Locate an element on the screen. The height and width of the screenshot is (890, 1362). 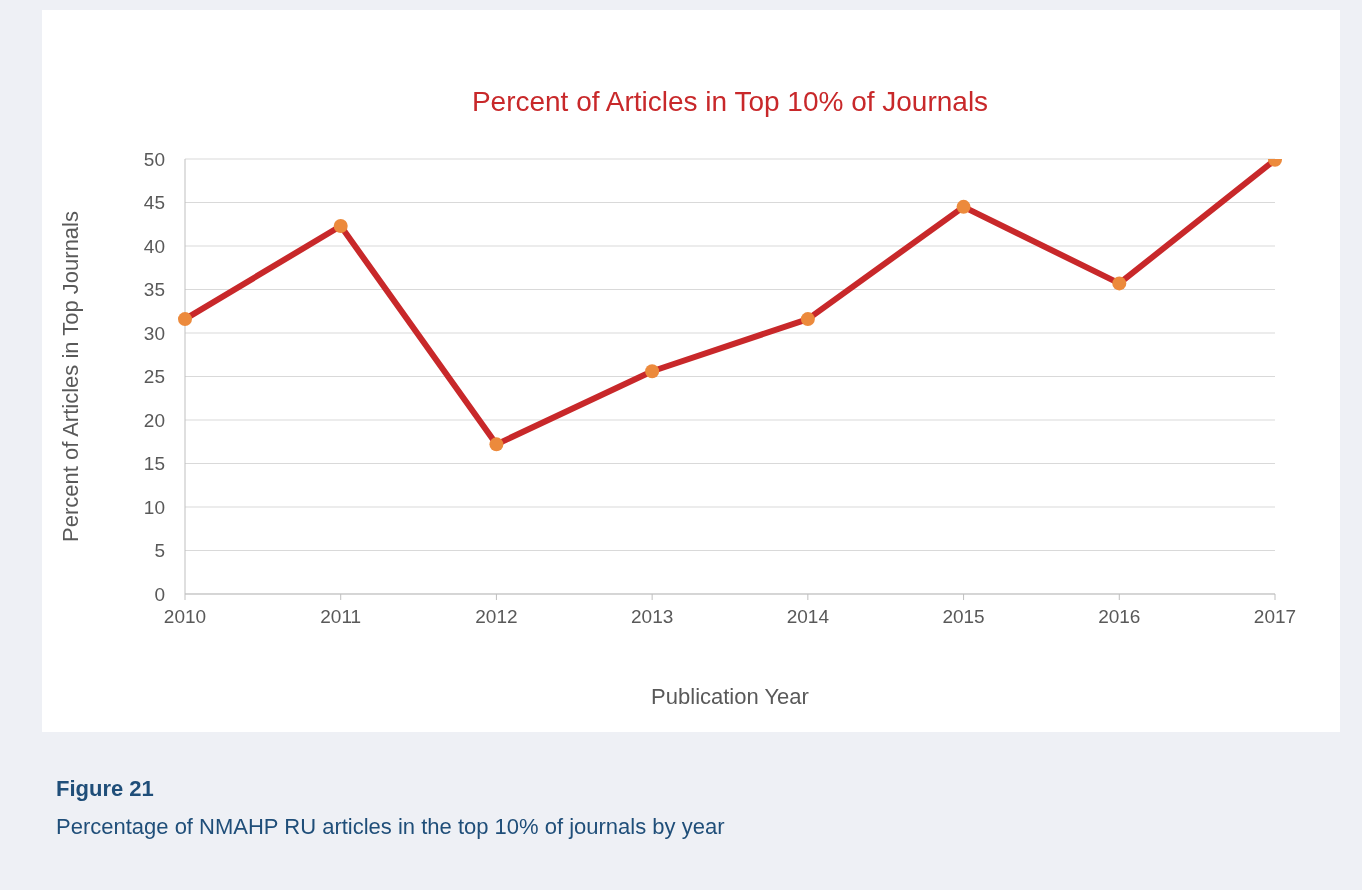
x-tick-label: 2012 is located at coordinates (496, 617).